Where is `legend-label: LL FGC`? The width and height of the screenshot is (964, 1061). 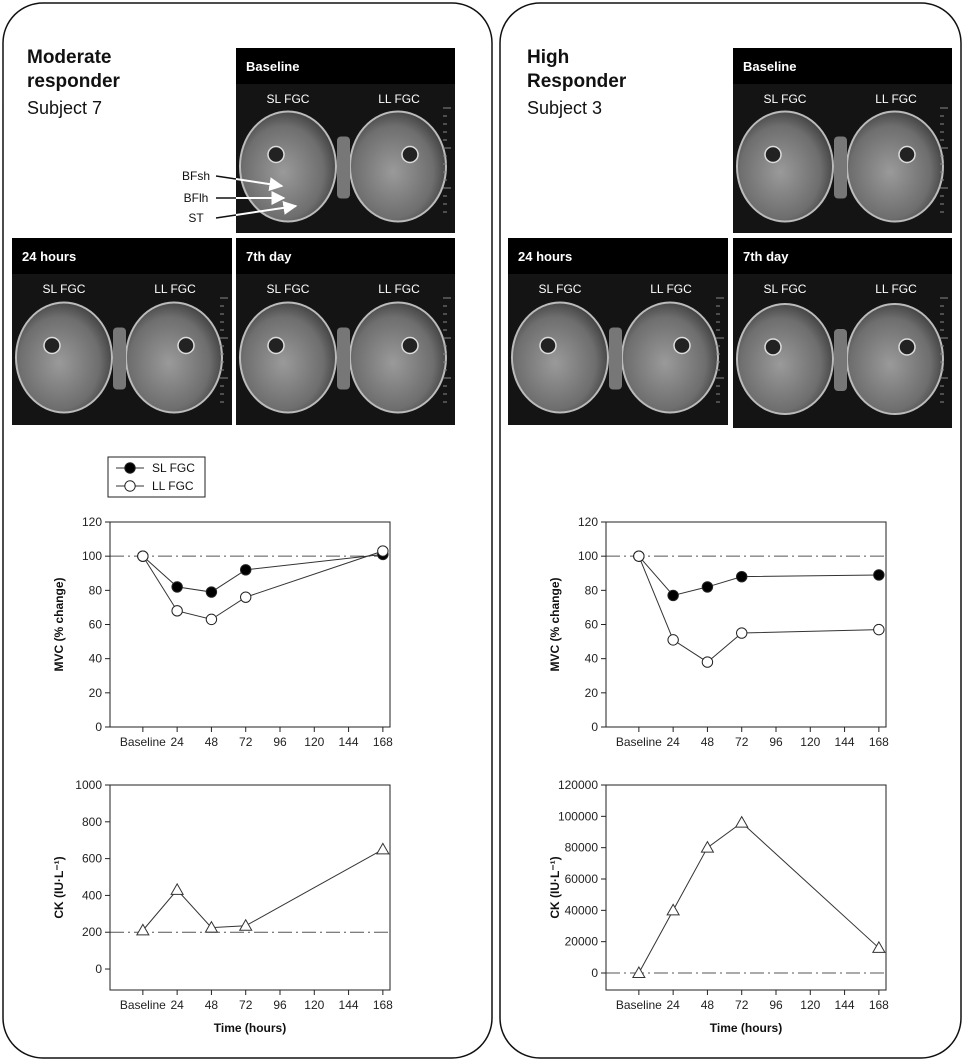
legend-label: LL FGC is located at coordinates (173, 486).